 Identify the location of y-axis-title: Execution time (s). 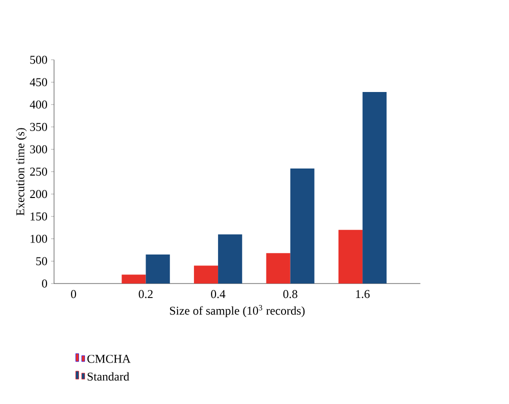
(21, 172).